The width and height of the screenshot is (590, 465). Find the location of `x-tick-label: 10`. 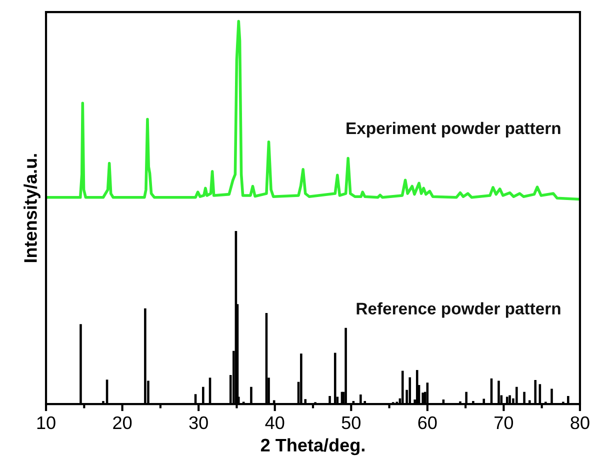

x-tick-label: 10 is located at coordinates (46, 423).